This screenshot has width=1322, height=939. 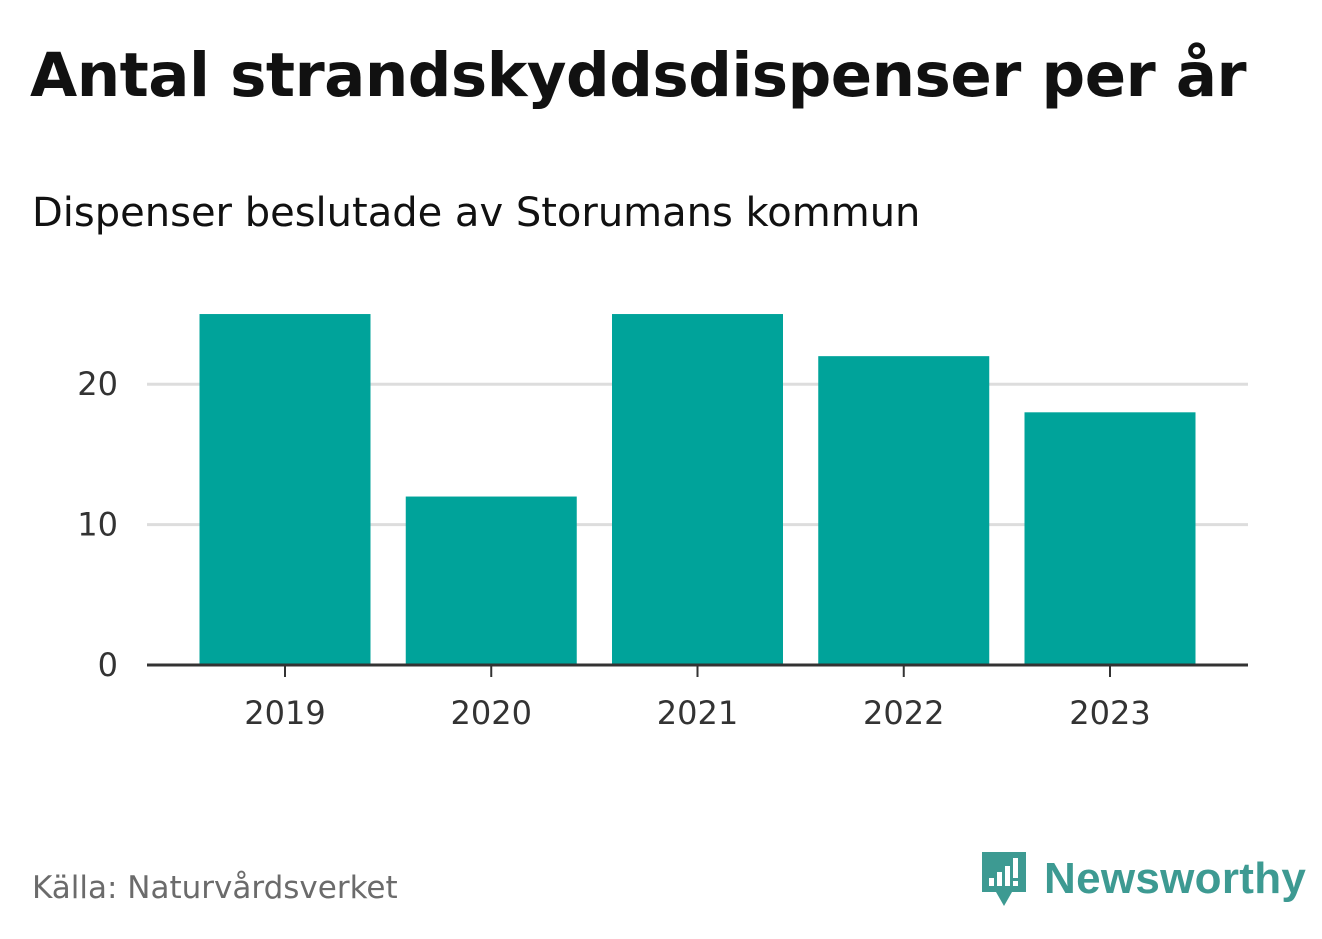 I want to click on newsworthy-brand: Newsworthy, so click(x=1143, y=879).